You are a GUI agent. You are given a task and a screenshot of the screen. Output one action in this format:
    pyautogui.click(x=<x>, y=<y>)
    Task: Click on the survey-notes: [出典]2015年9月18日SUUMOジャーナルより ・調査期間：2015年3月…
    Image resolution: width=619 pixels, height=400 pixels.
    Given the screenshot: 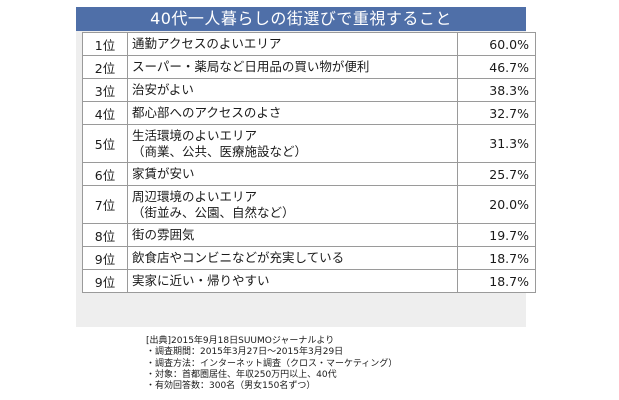 What is the action you would take?
    pyautogui.click(x=271, y=364)
    